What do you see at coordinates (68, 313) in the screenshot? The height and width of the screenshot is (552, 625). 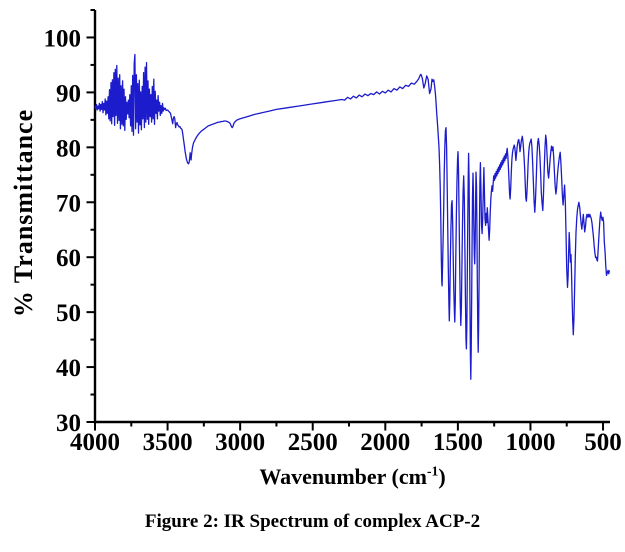 I see `y-tick-label: 50` at bounding box center [68, 313].